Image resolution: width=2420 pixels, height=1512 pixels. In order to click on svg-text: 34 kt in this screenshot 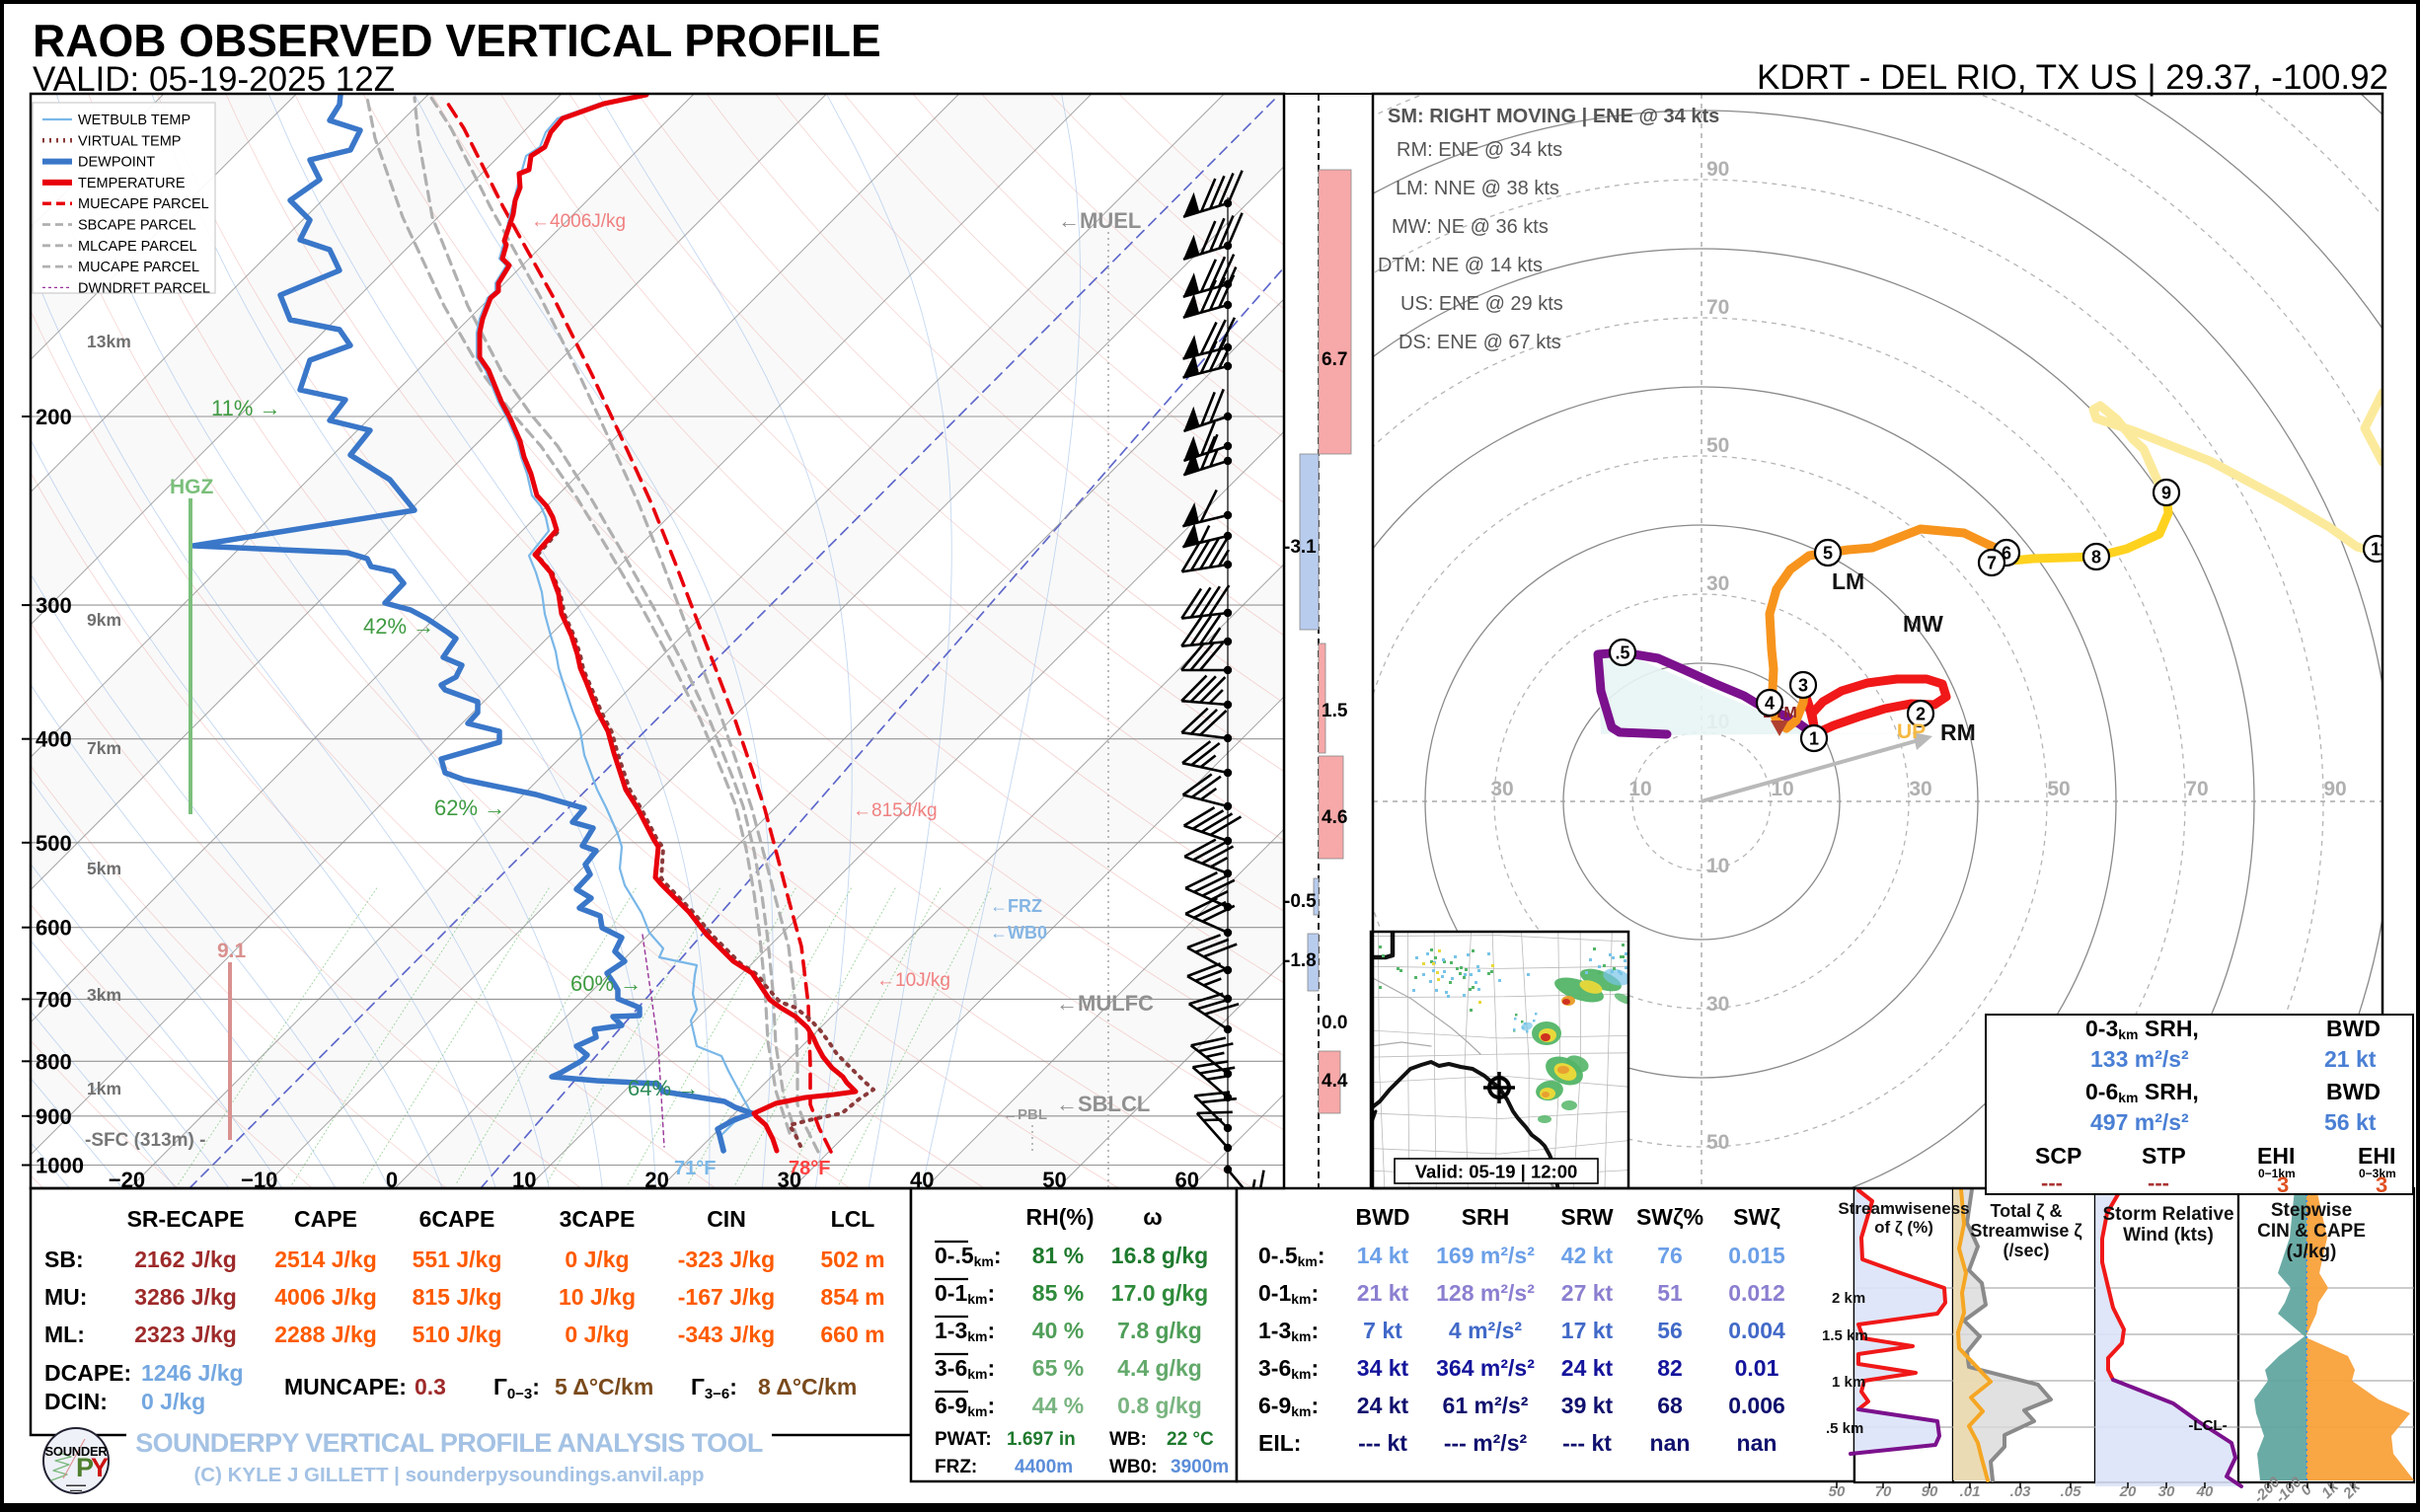, I will do `click(1383, 1368)`.